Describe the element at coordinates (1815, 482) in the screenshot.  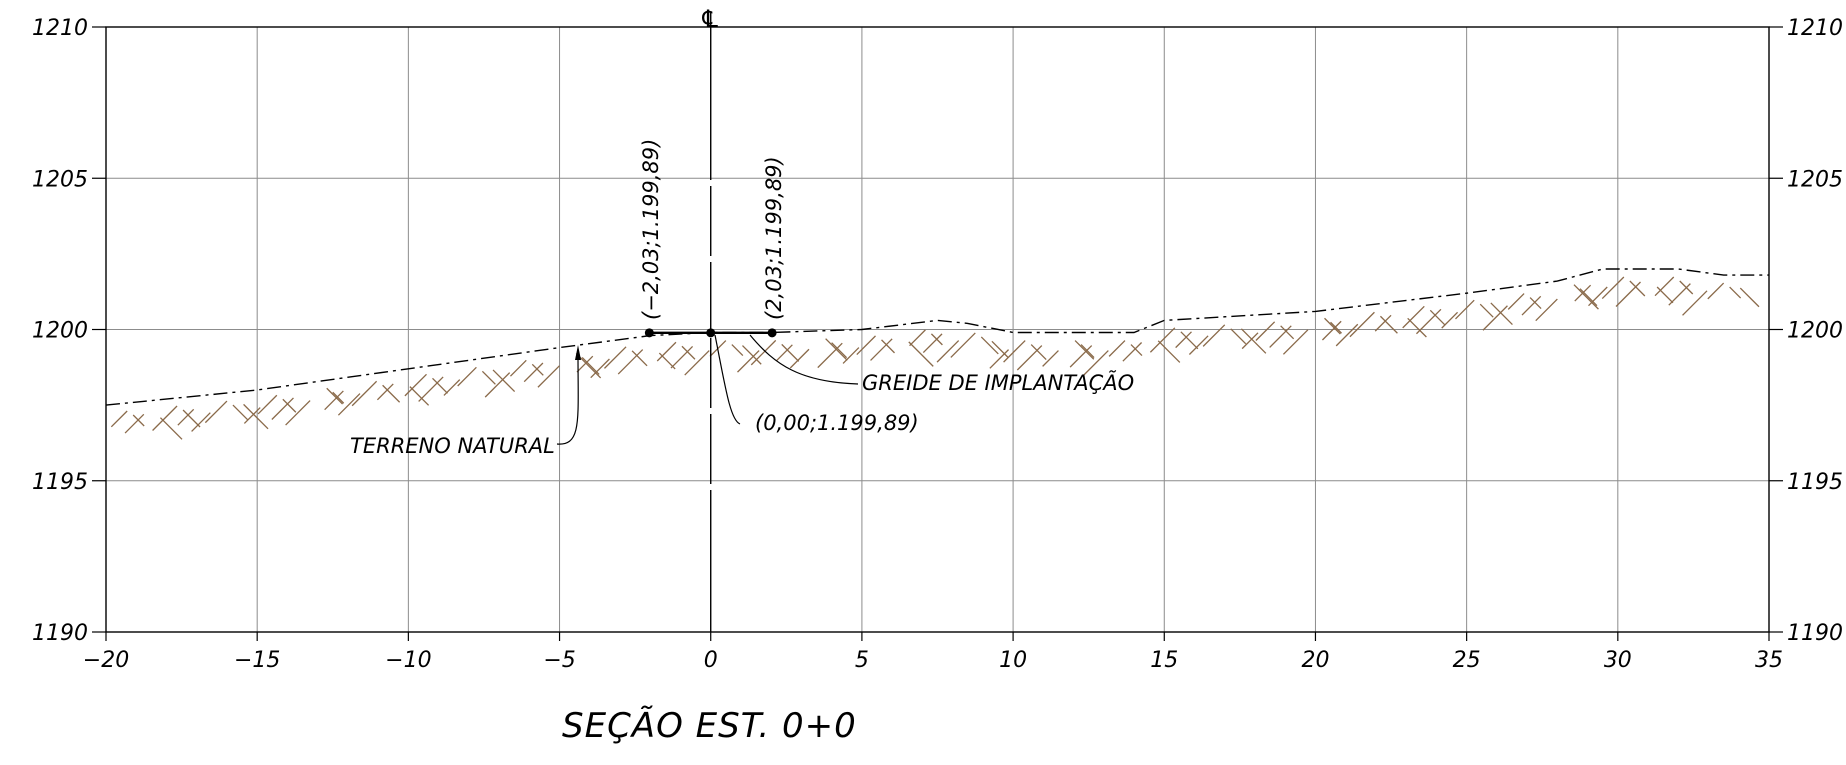
I see `y-tick-label-right: 1195` at that location.